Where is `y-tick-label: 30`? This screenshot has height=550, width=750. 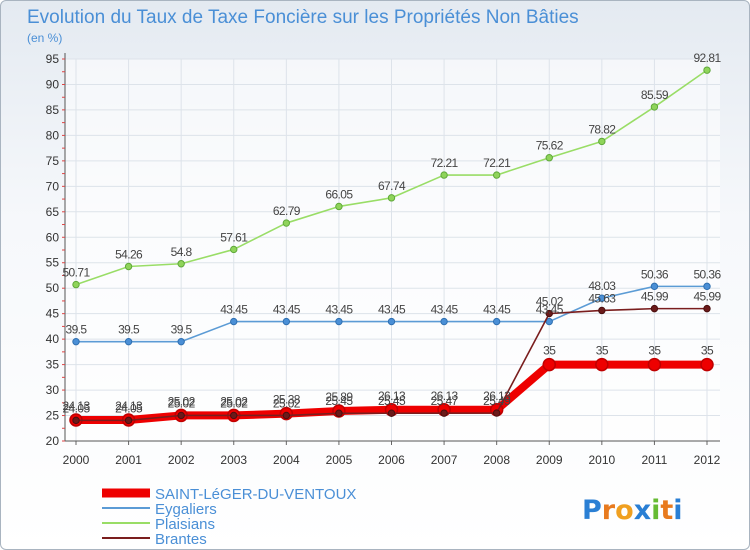
y-tick-label: 30 is located at coordinates (53, 390).